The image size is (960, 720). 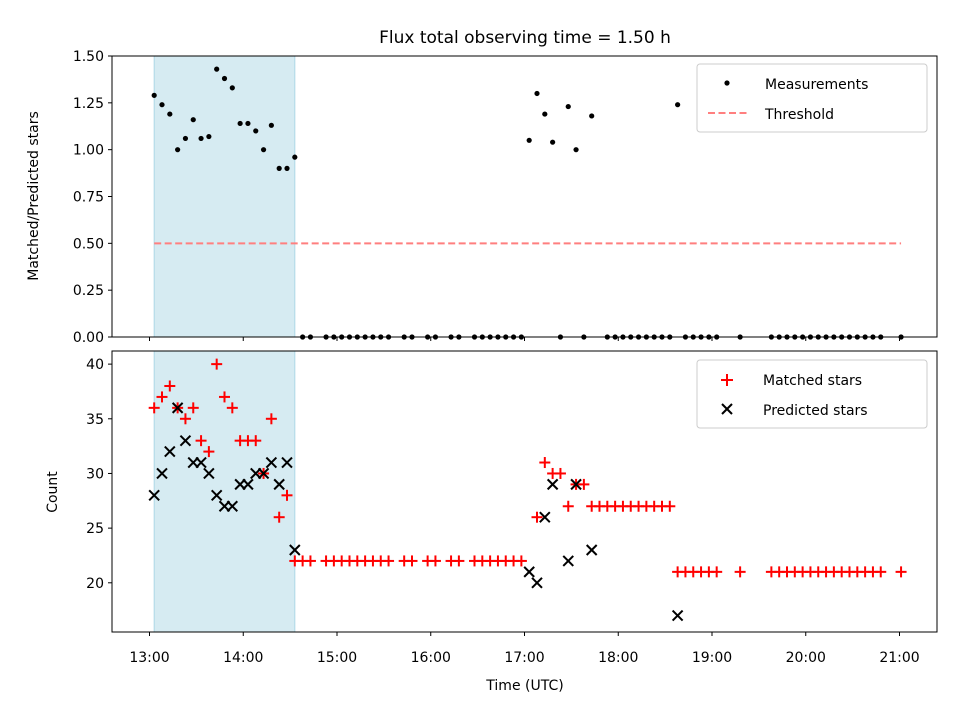 What do you see at coordinates (149, 658) in the screenshot?
I see `x-tick-label: 13:00` at bounding box center [149, 658].